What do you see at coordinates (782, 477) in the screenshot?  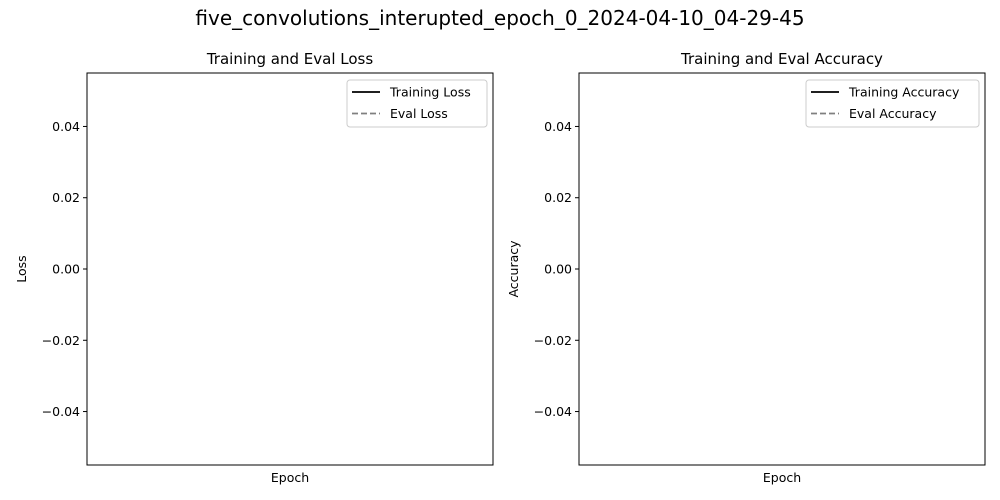 I see `chart-2-xlabel: Epoch` at bounding box center [782, 477].